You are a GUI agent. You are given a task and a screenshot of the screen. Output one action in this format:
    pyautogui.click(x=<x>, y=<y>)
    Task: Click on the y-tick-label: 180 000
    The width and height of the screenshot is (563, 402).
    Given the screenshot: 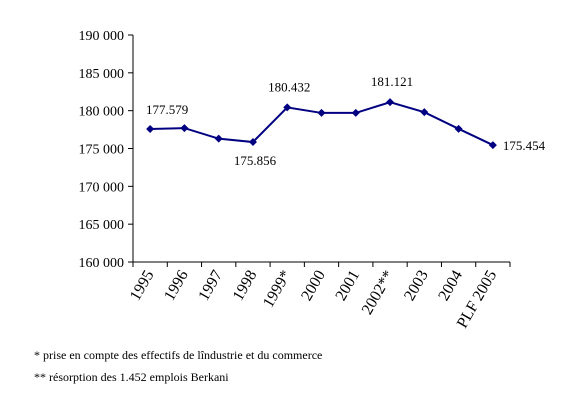 What is the action you would take?
    pyautogui.click(x=102, y=112)
    